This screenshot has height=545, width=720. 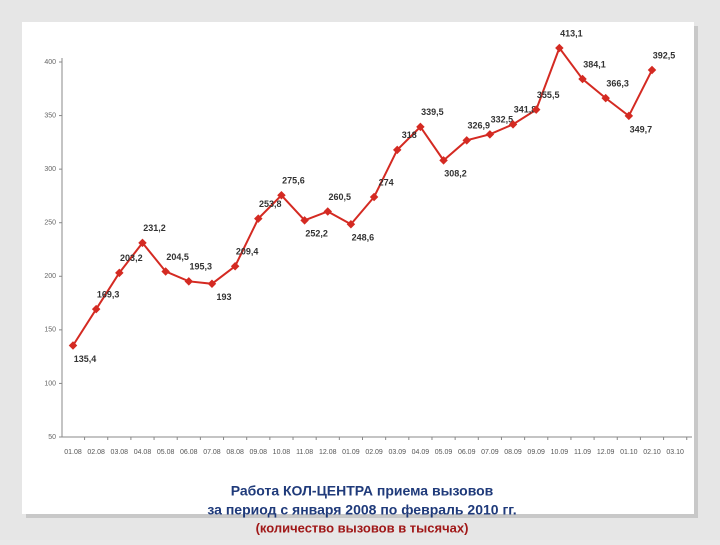 What do you see at coordinates (339, 197) in the screenshot?
I see `data-label: 260,5` at bounding box center [339, 197].